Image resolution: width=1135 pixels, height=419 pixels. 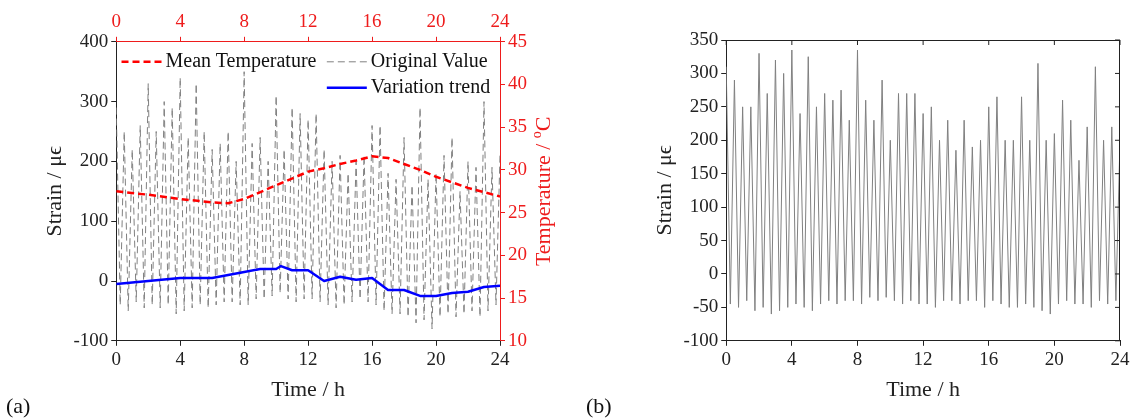 What do you see at coordinates (308, 180) in the screenshot?
I see `line-series` at bounding box center [308, 180].